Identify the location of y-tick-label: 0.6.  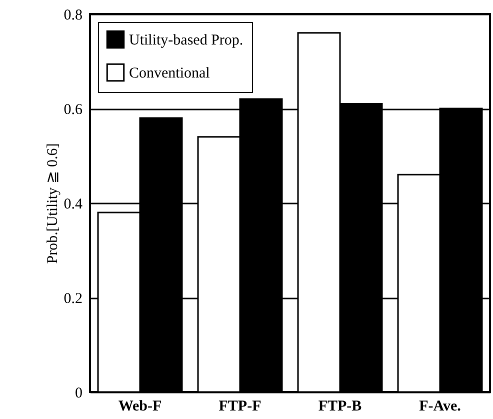
(73, 110).